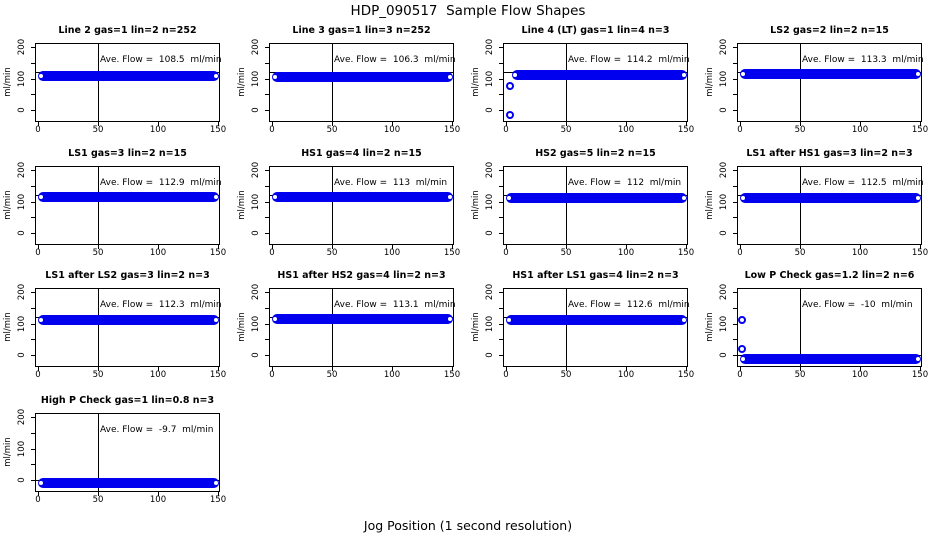 Image resolution: width=936 pixels, height=540 pixels. What do you see at coordinates (629, 305) in the screenshot?
I see `ave-flow-annotation: Ave. Flow = 112.6 ml/min` at bounding box center [629, 305].